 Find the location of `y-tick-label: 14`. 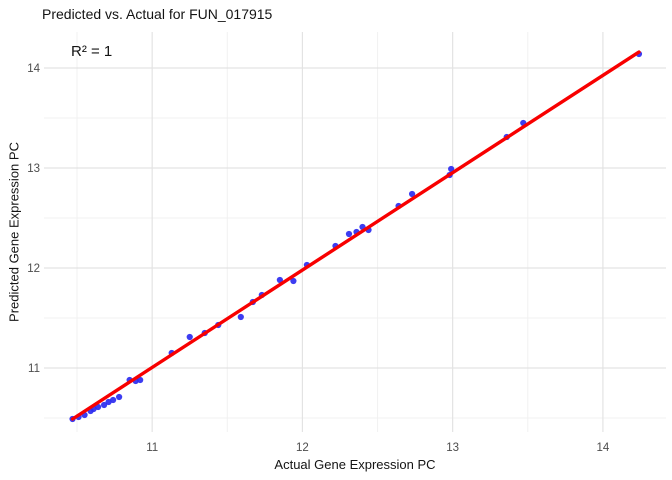

y-tick-label: 14 is located at coordinates (33, 69).